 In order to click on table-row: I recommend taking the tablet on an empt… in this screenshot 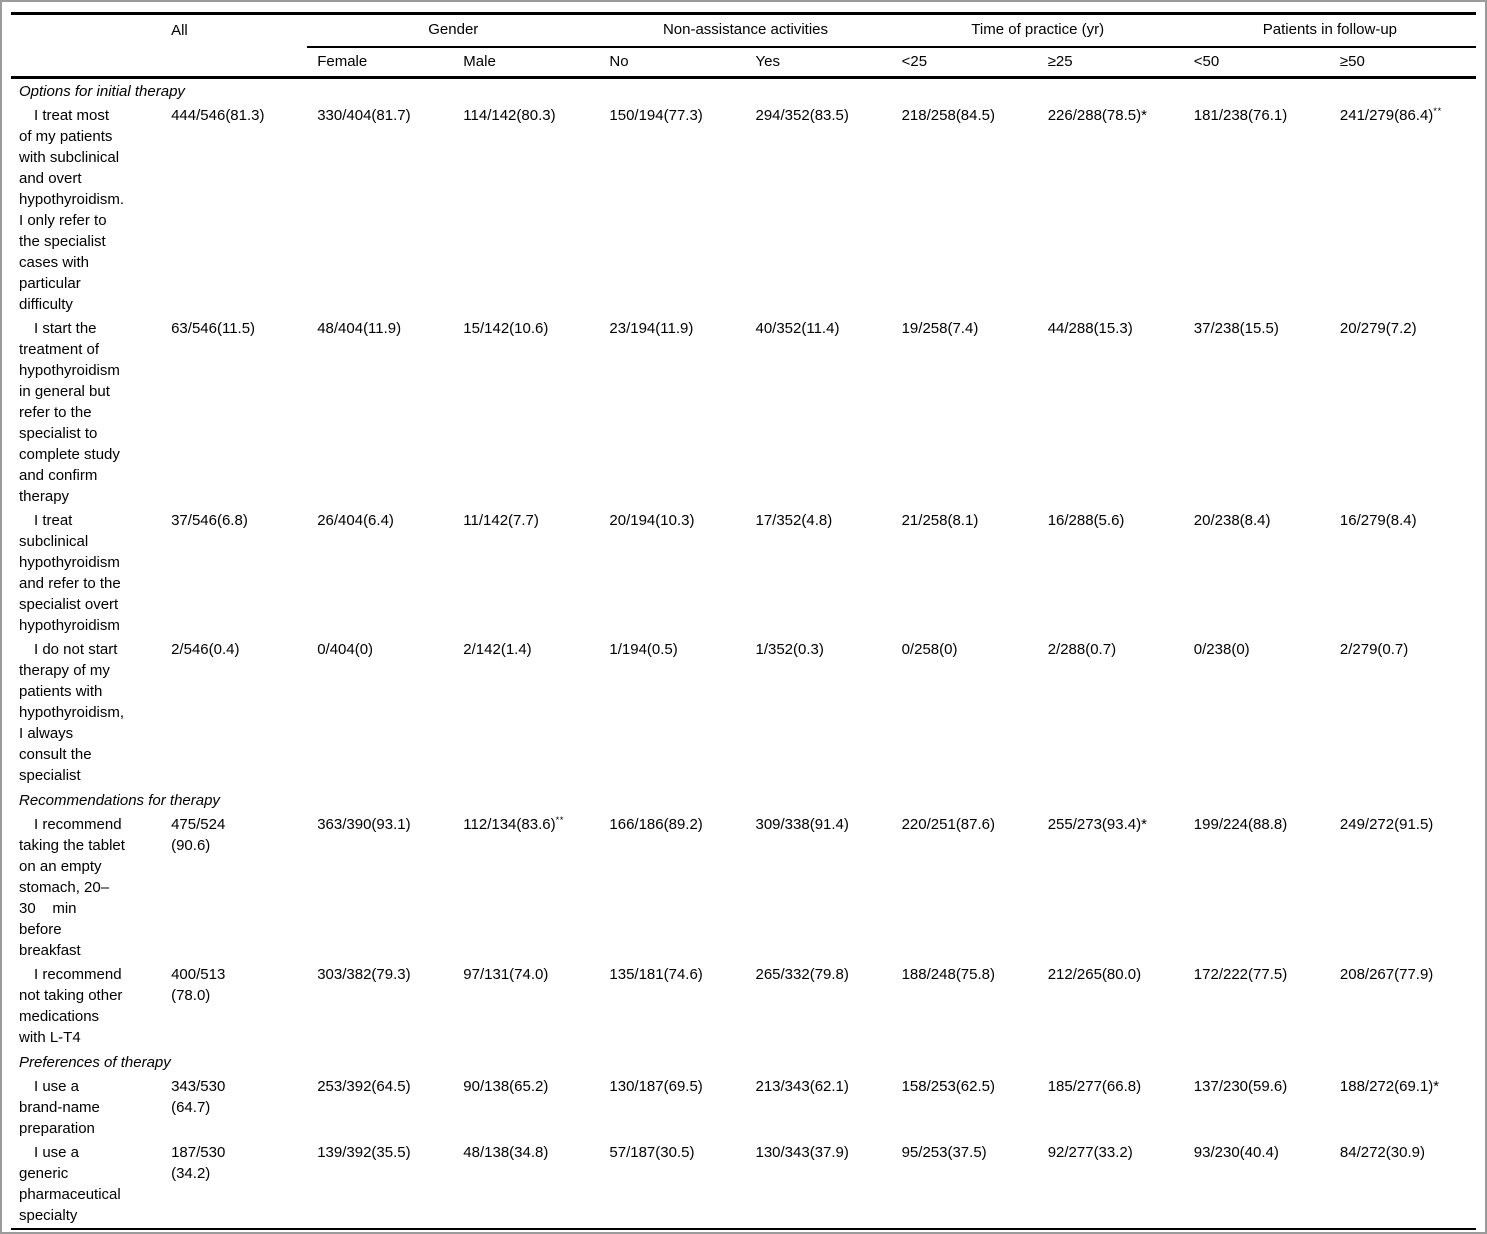, I will do `click(743, 888)`.